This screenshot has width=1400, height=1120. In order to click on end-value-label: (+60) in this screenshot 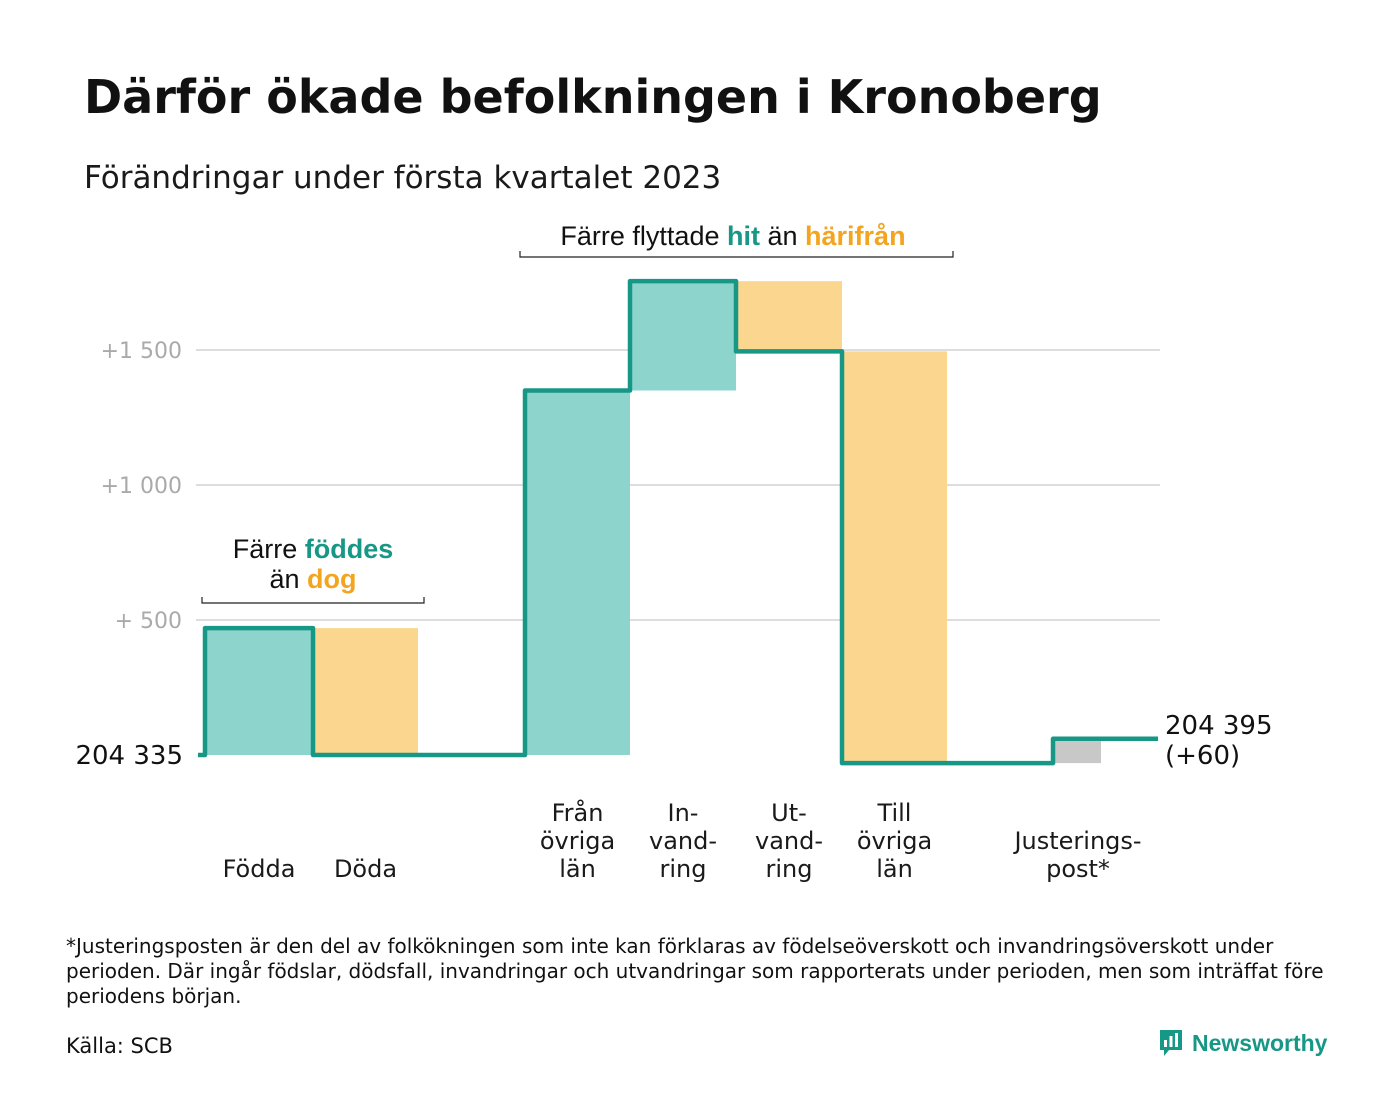, I will do `click(1202, 756)`.